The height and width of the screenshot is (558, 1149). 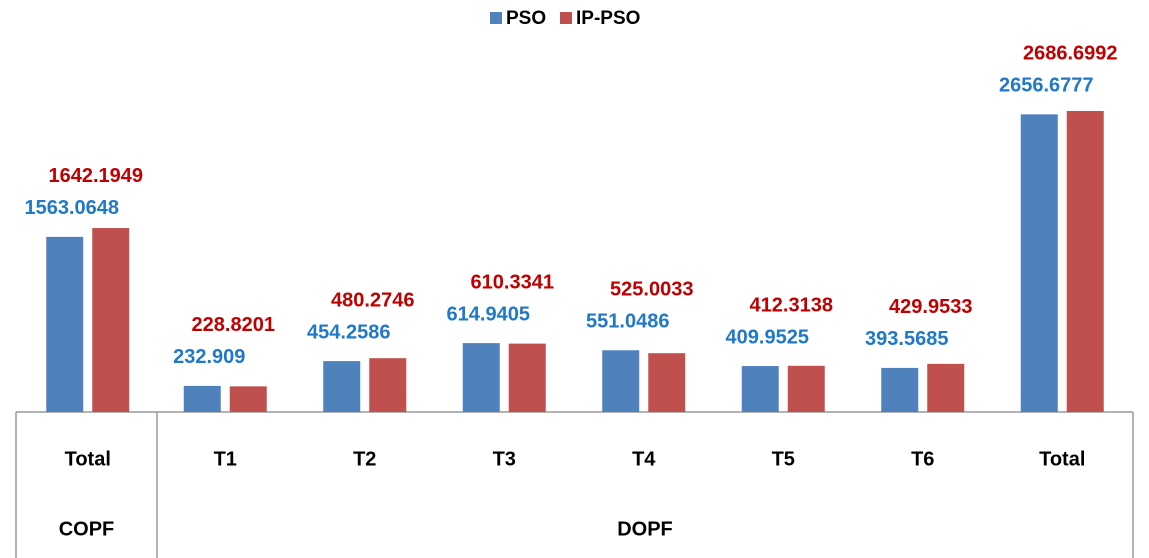 What do you see at coordinates (348, 332) in the screenshot?
I see `value-label: 454.2586` at bounding box center [348, 332].